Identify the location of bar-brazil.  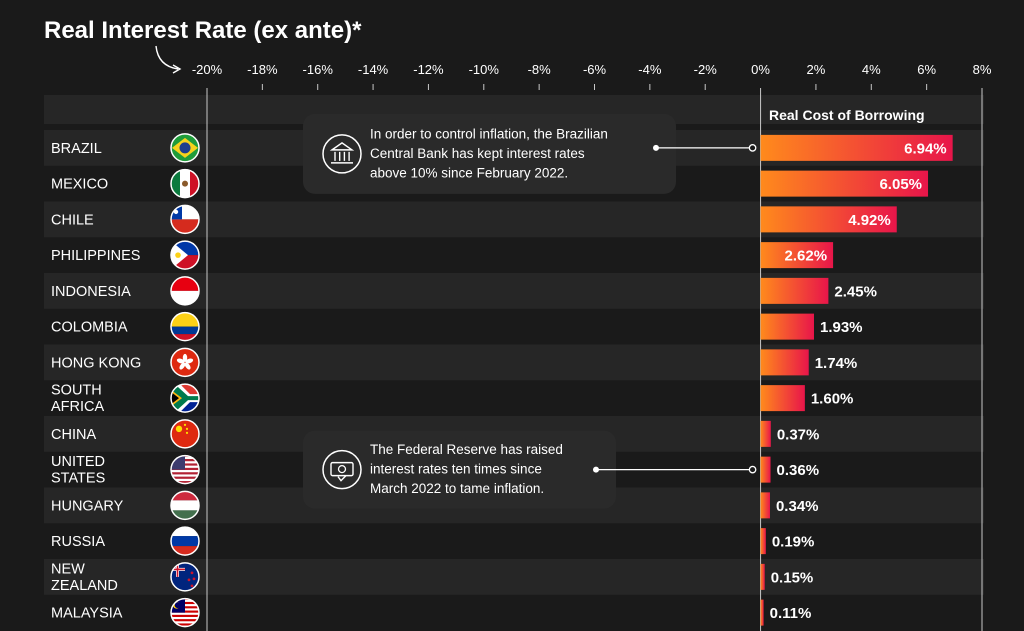
(856, 147).